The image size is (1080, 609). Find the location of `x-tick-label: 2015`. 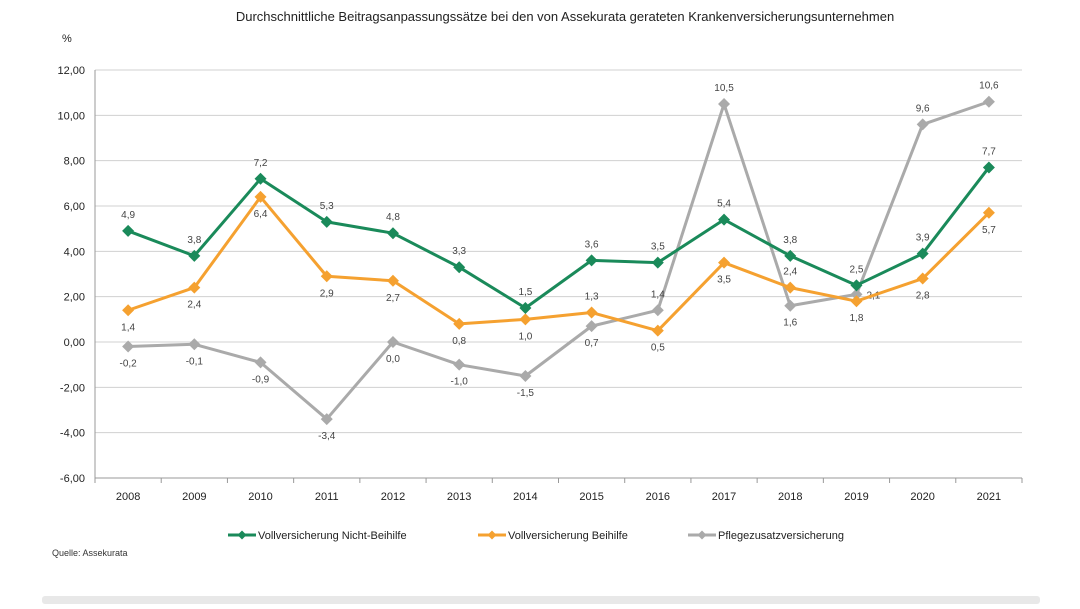

x-tick-label: 2015 is located at coordinates (591, 497).